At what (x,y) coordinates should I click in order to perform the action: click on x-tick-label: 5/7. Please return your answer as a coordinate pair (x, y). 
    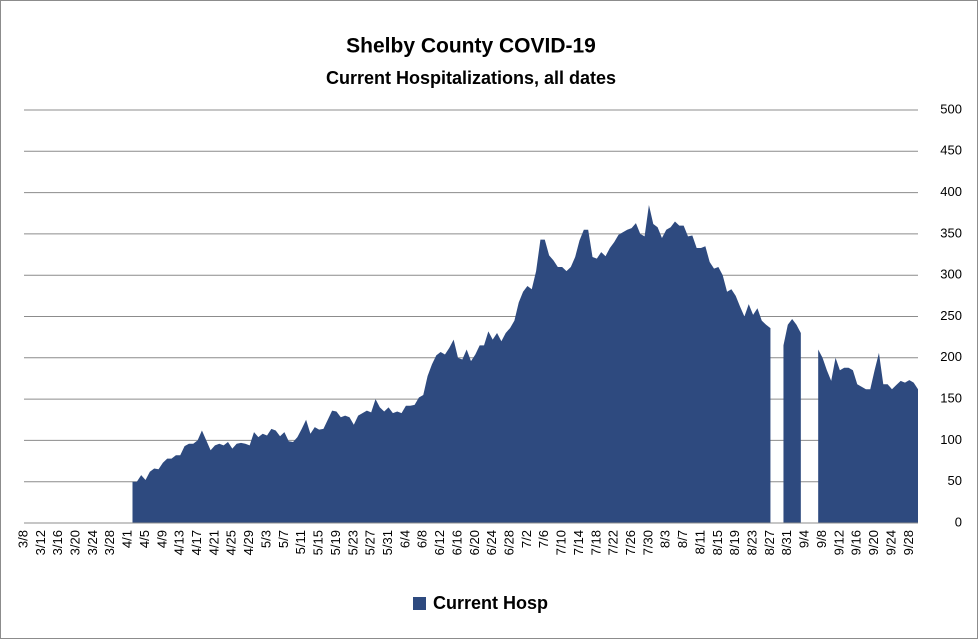
    Looking at the image, I should click on (283, 539).